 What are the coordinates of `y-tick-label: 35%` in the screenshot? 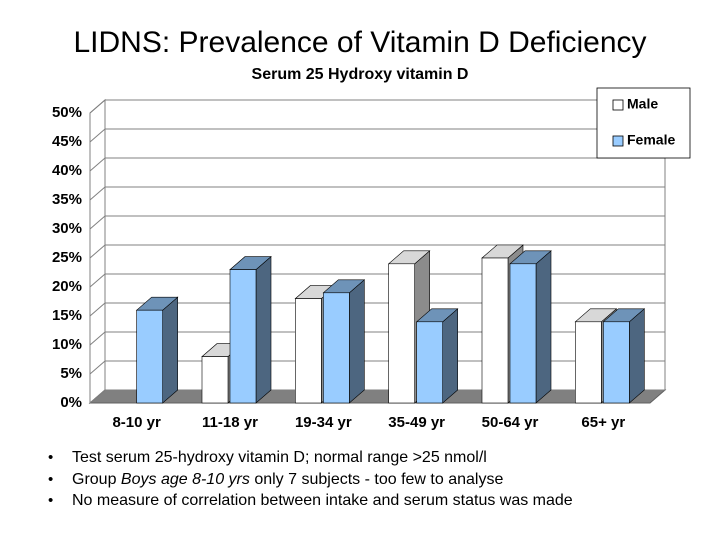 It's located at (67, 199).